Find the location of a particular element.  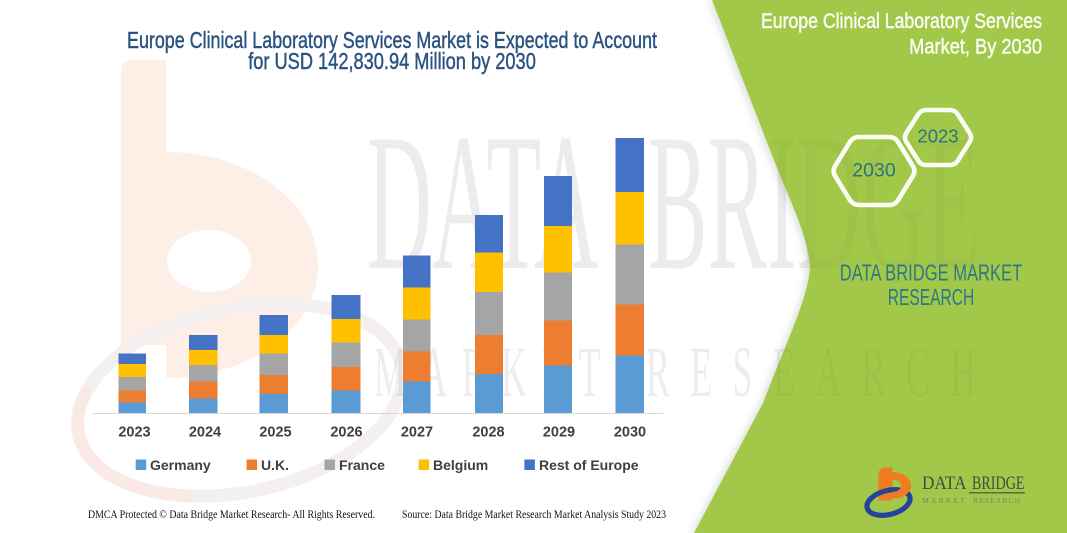

svg-text: 2027 is located at coordinates (417, 433).